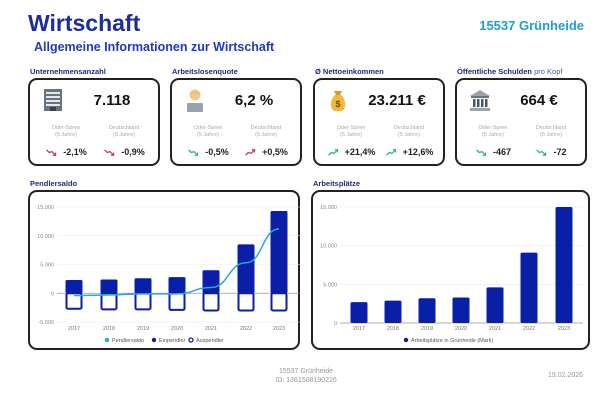 This screenshot has width=612, height=400. I want to click on legend-marker-bar, so click(406, 340).